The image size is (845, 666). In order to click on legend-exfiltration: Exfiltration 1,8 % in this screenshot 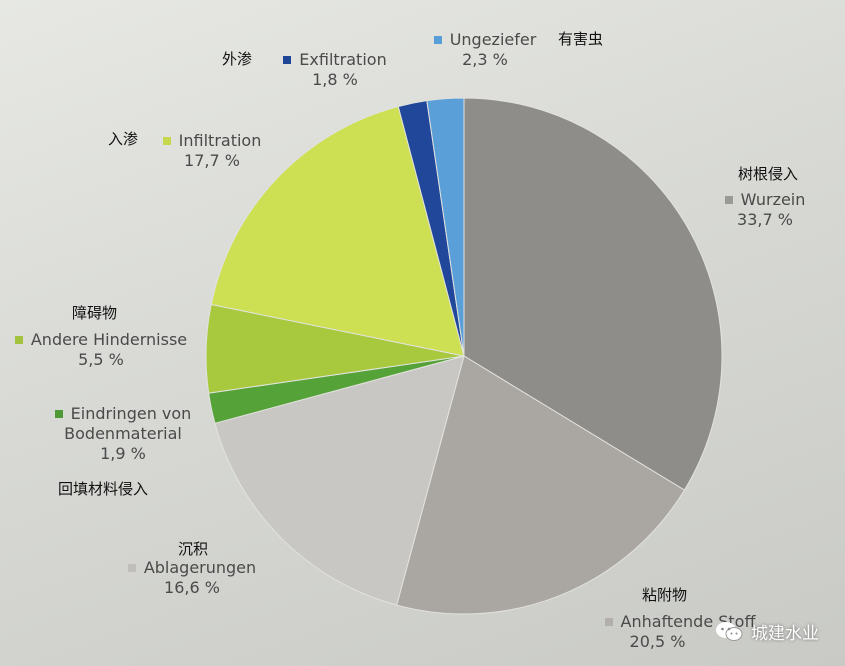, I will do `click(335, 70)`.